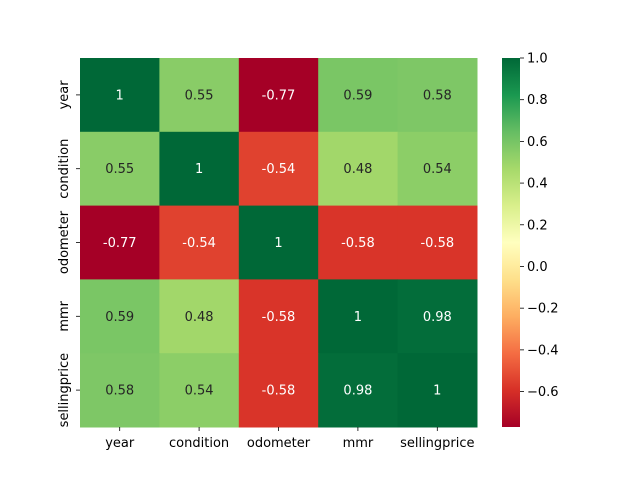 Image resolution: width=640 pixels, height=484 pixels. What do you see at coordinates (543, 350) in the screenshot?
I see `colorbar-tick-label: −0.4` at bounding box center [543, 350].